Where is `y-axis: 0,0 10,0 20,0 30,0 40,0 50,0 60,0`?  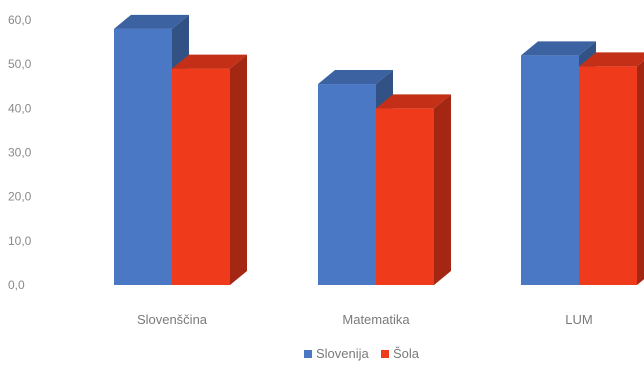
y-axis: 0,0 10,0 20,0 30,0 40,0 50,0 60,0 is located at coordinates (20, 152).